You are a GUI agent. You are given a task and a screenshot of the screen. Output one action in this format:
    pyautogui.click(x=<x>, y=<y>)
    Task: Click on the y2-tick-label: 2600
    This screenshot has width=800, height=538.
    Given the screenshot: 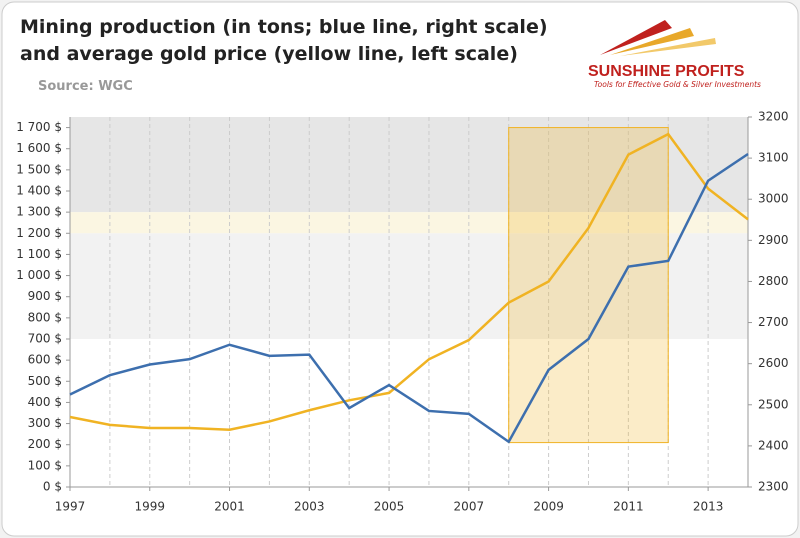 What is the action you would take?
    pyautogui.click(x=773, y=363)
    